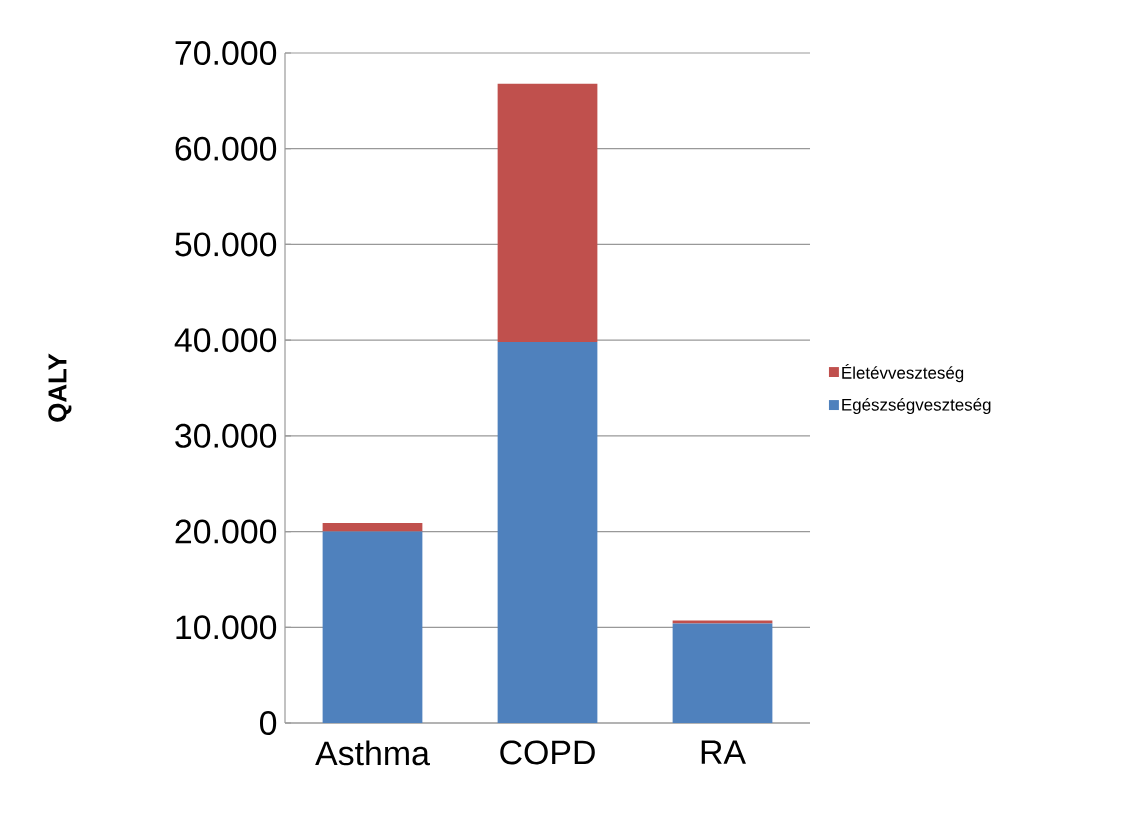 The image size is (1134, 823). Describe the element at coordinates (226, 148) in the screenshot. I see `y-tick-label: 60.000` at that location.